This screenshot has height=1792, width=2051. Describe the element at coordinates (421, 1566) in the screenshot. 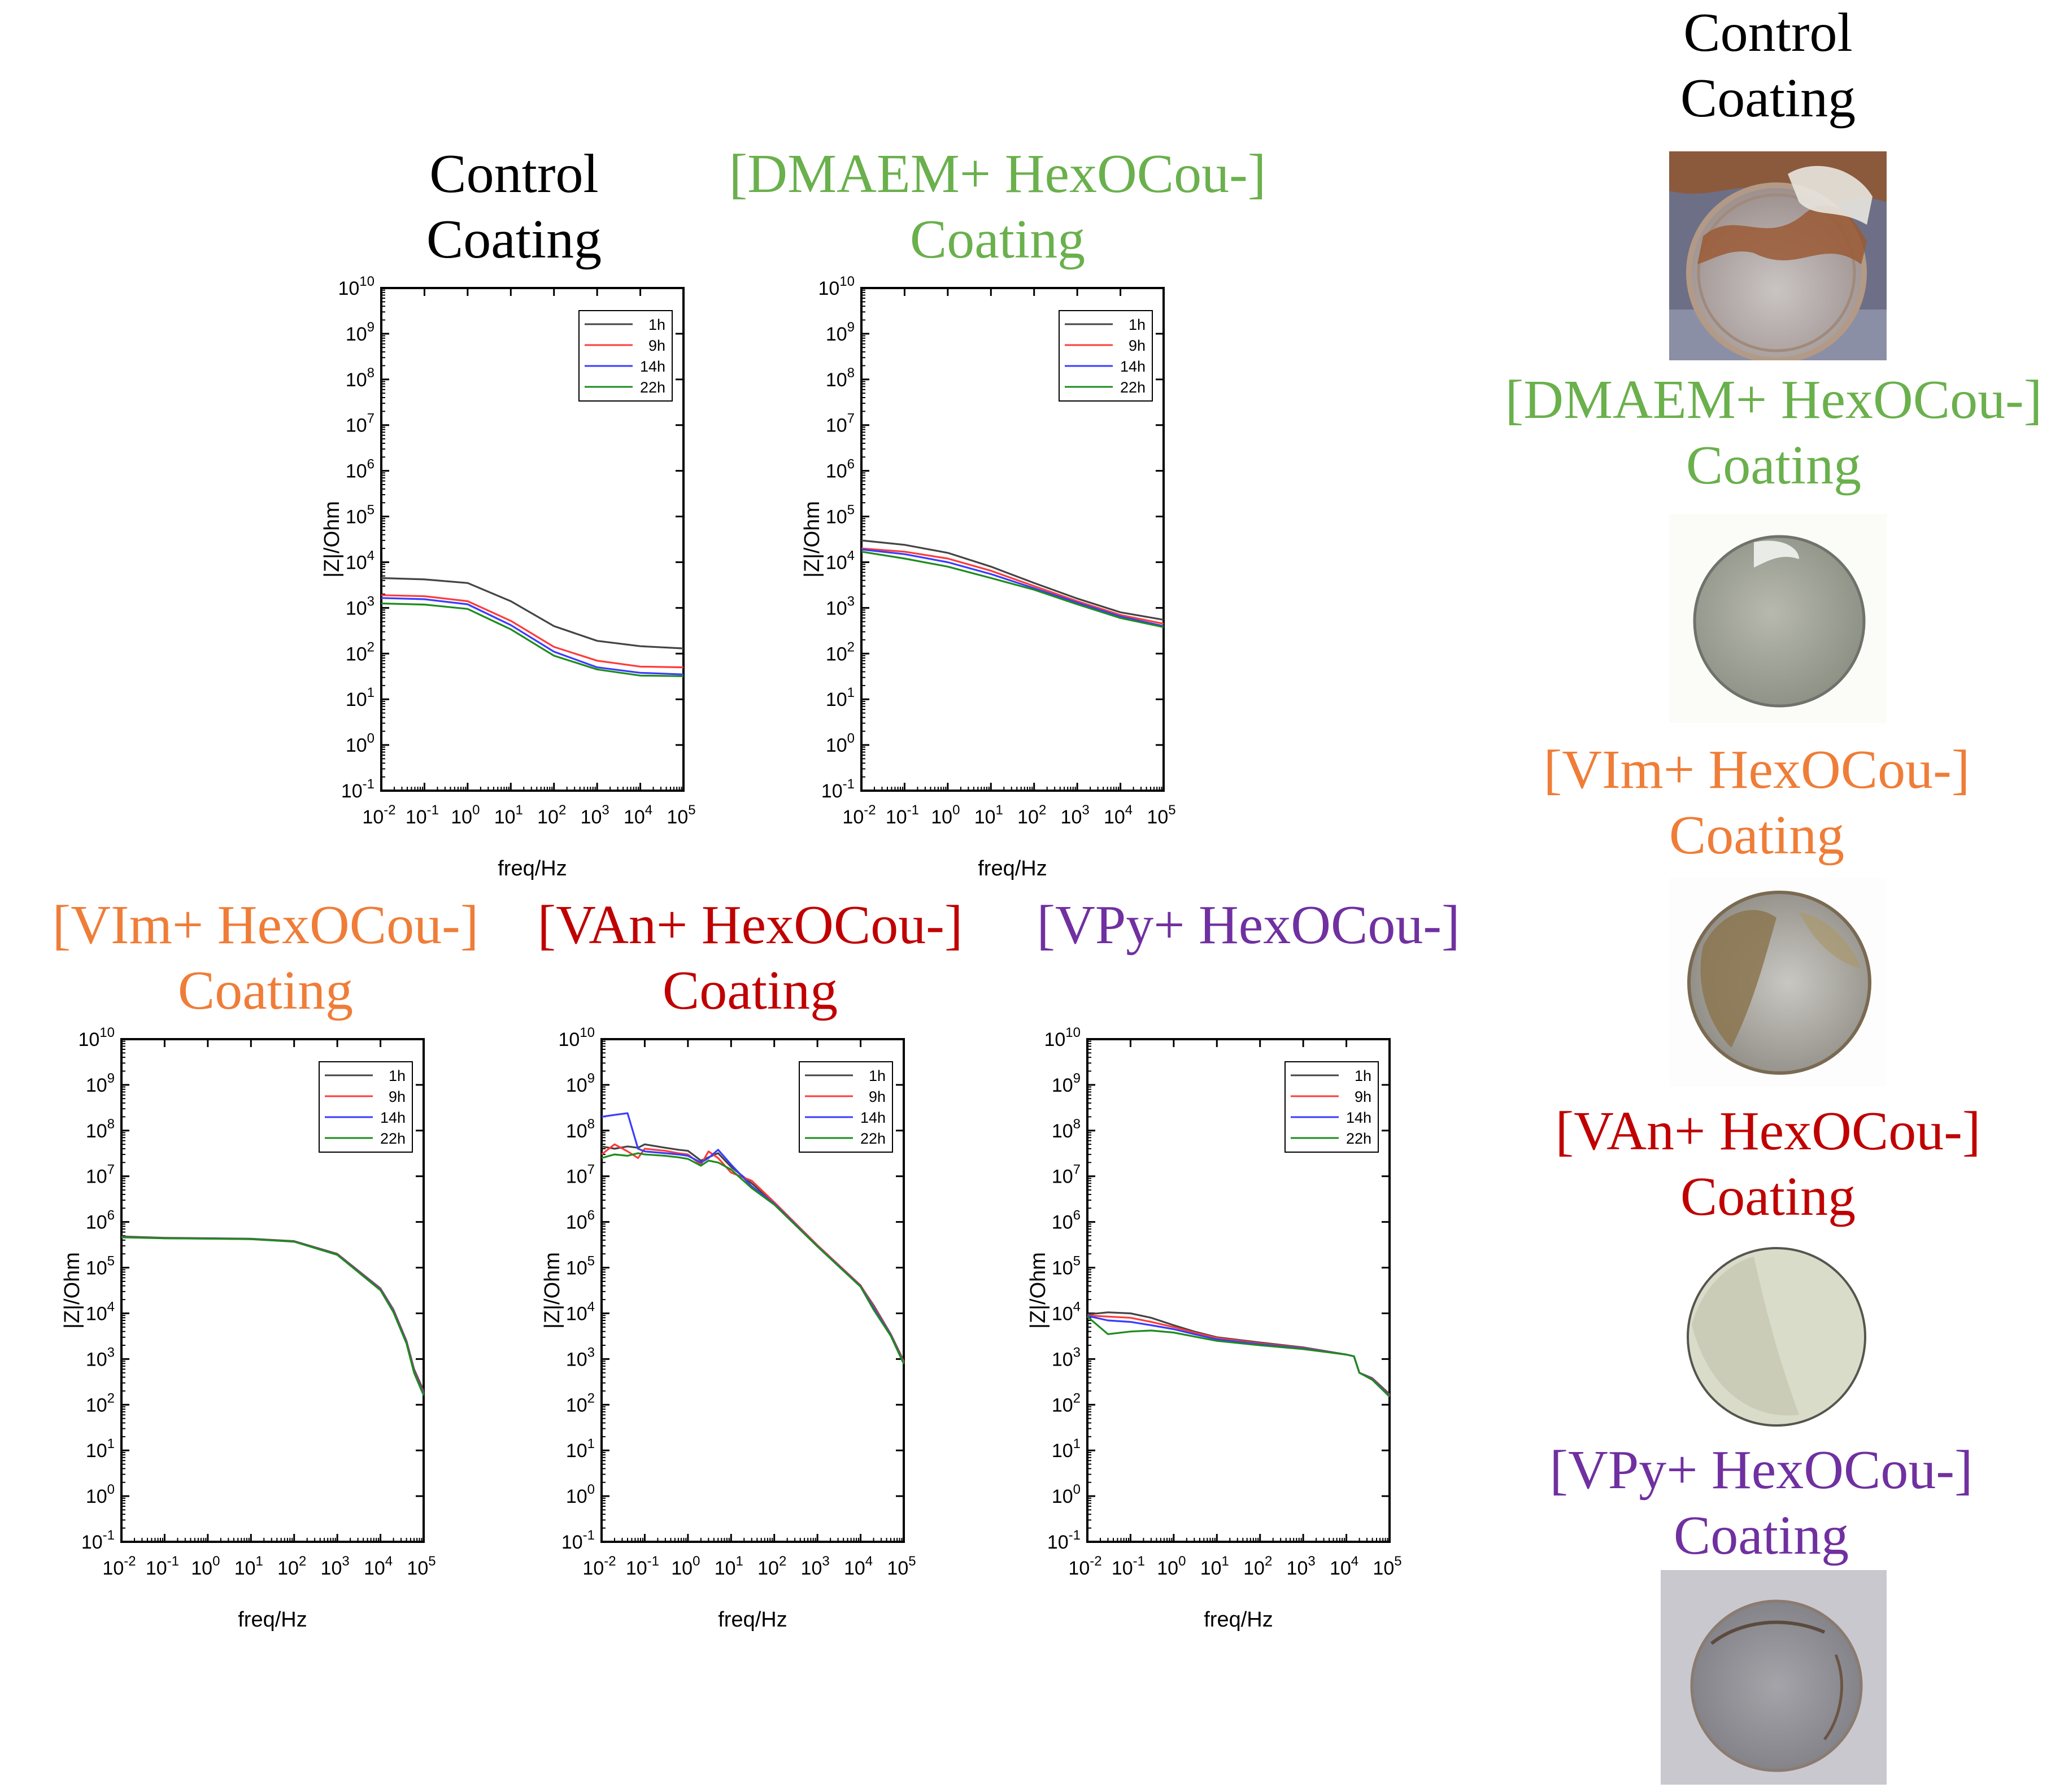

I see `x-tick-label: 10⁵` at that location.